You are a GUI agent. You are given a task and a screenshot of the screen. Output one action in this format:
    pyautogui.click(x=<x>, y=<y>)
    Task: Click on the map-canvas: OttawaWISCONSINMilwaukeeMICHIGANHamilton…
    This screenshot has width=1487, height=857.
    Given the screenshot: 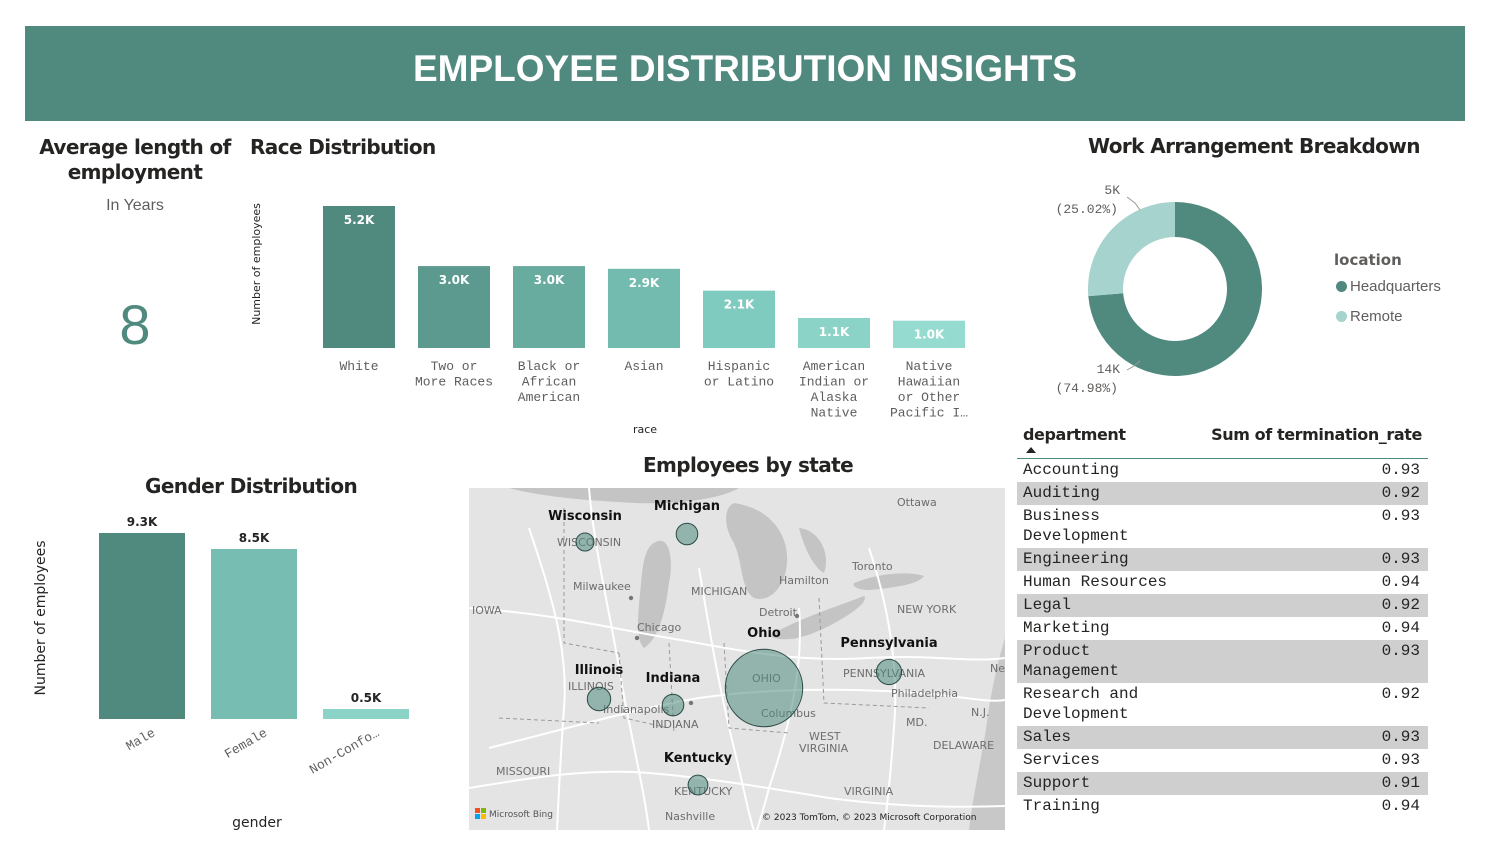 What is the action you would take?
    pyautogui.click(x=737, y=659)
    